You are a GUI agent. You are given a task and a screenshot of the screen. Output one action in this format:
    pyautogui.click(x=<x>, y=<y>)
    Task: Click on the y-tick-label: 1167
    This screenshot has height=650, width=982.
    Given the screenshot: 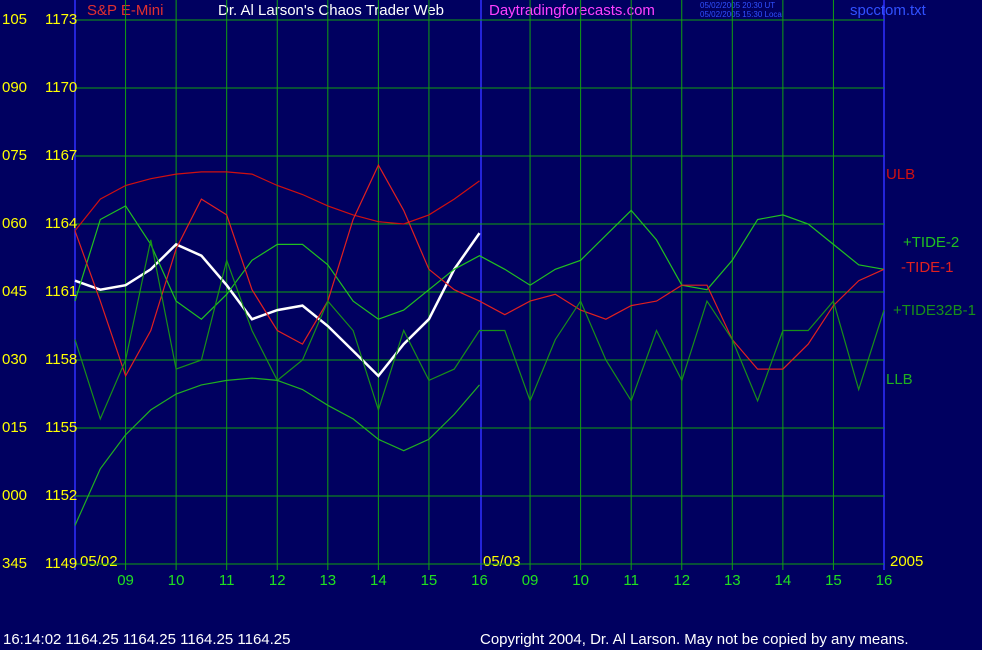 What is the action you would take?
    pyautogui.click(x=61, y=155)
    